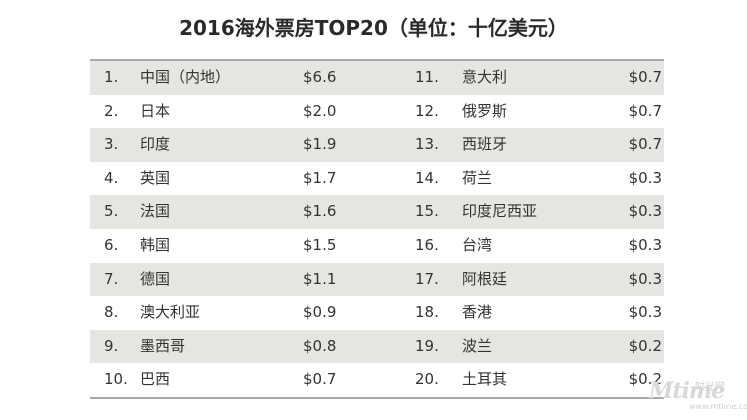 This screenshot has height=420, width=747. Describe the element at coordinates (485, 278) in the screenshot. I see `market-right: 阿根廷` at that location.